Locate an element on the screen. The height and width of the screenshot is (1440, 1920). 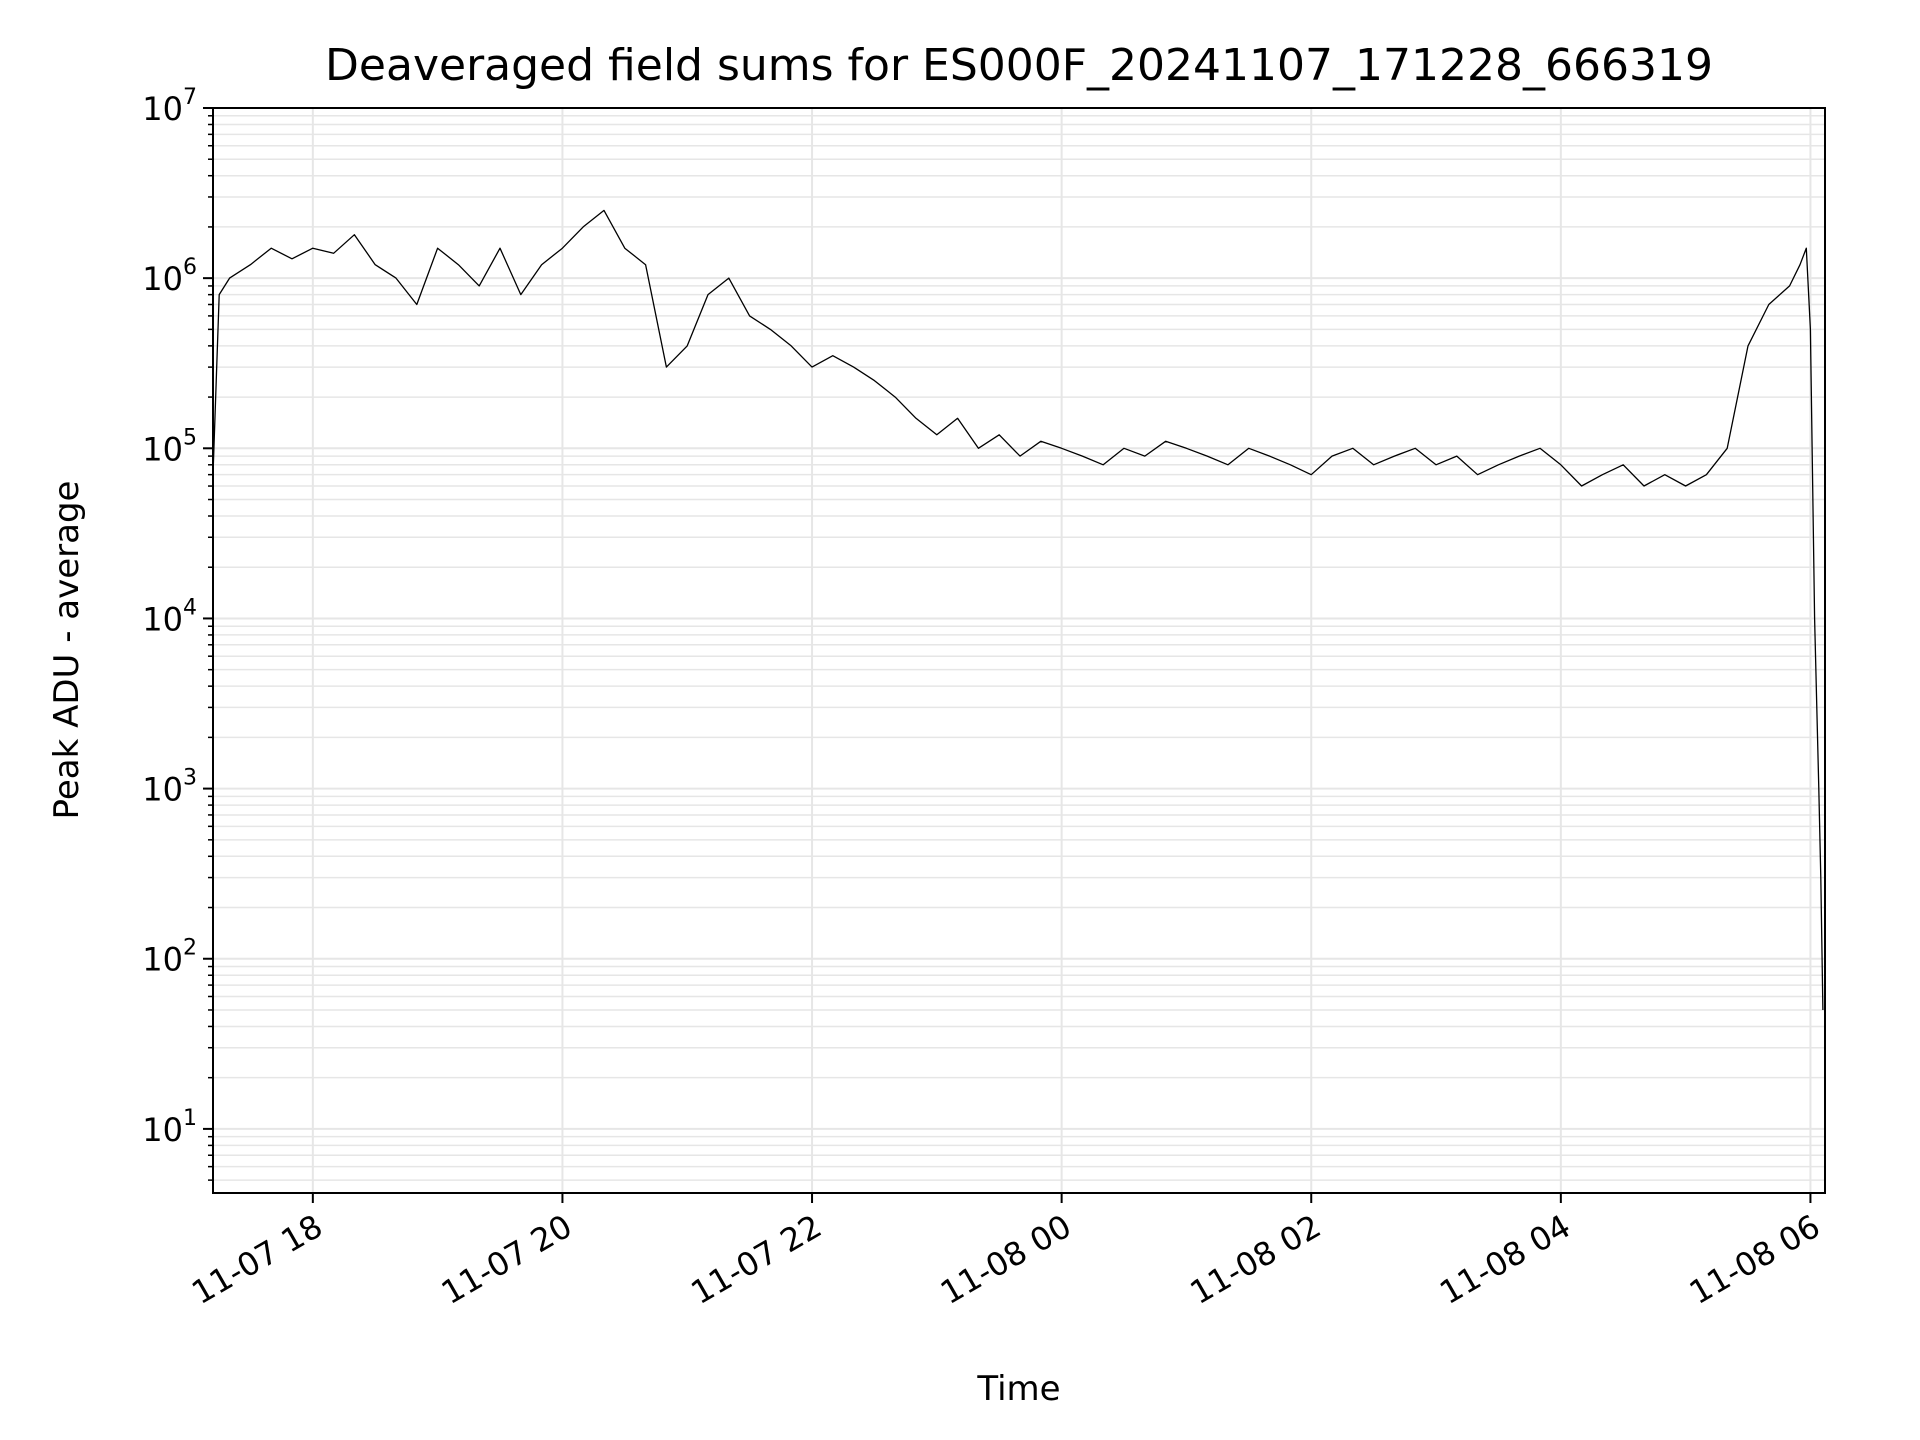
y-tick-label: 10⁶ is located at coordinates (169, 276).